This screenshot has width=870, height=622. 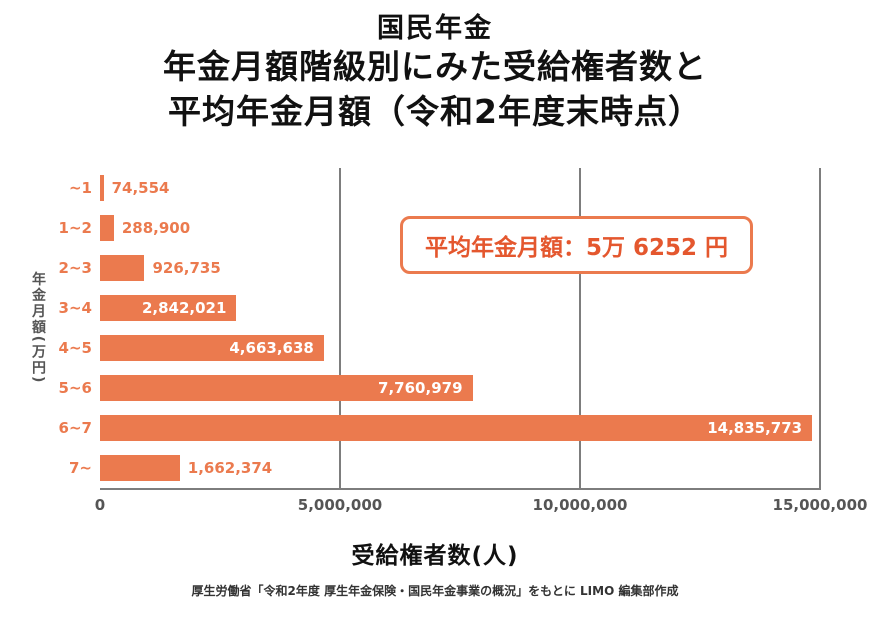 What do you see at coordinates (80, 468) in the screenshot?
I see `category-label: 7~` at bounding box center [80, 468].